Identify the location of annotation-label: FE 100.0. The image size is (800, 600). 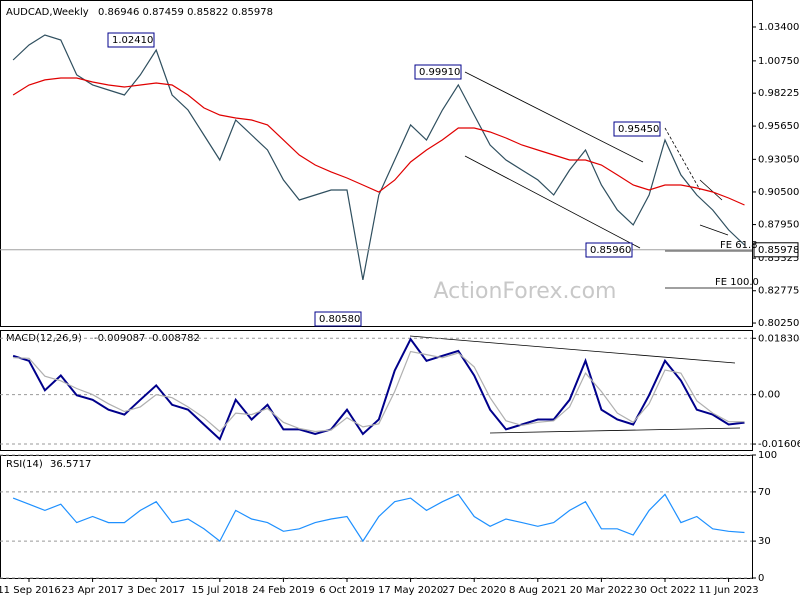
(737, 282).